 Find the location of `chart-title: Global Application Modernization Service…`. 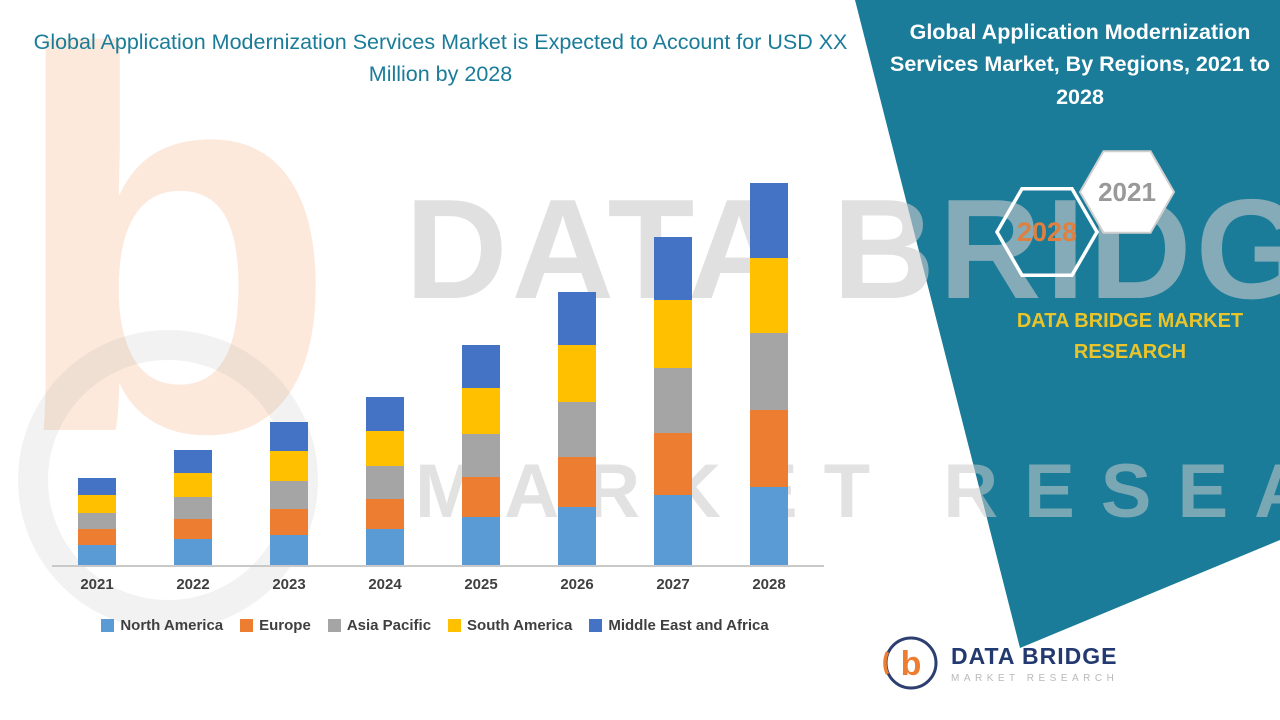

chart-title: Global Application Modernization Service… is located at coordinates (440, 58).